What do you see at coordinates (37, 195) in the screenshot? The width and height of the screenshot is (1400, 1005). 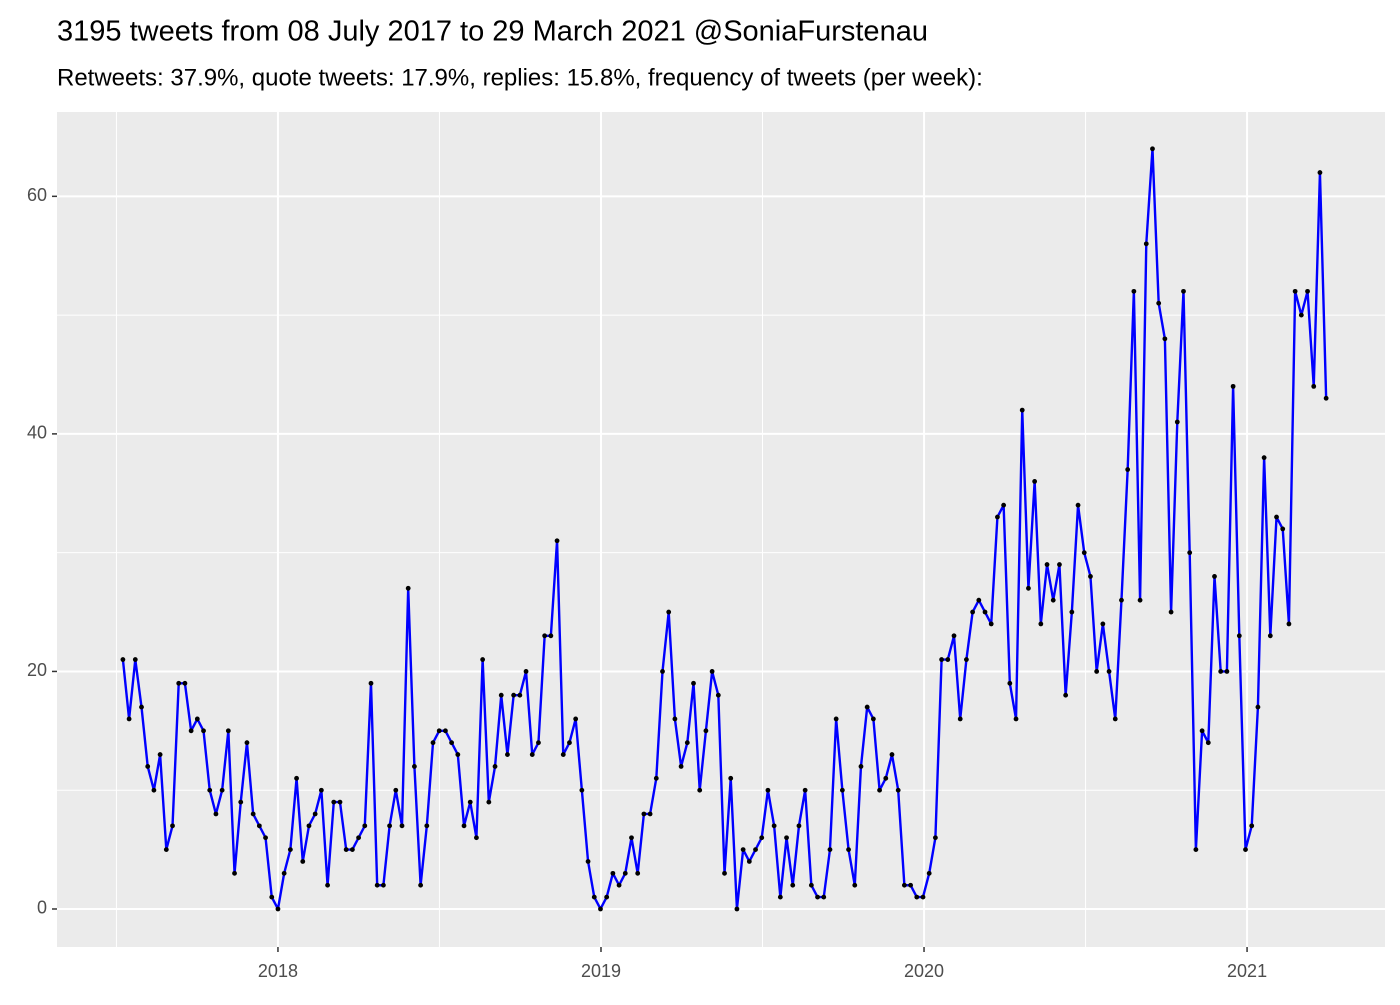 I see `y-tick-label: 60` at bounding box center [37, 195].